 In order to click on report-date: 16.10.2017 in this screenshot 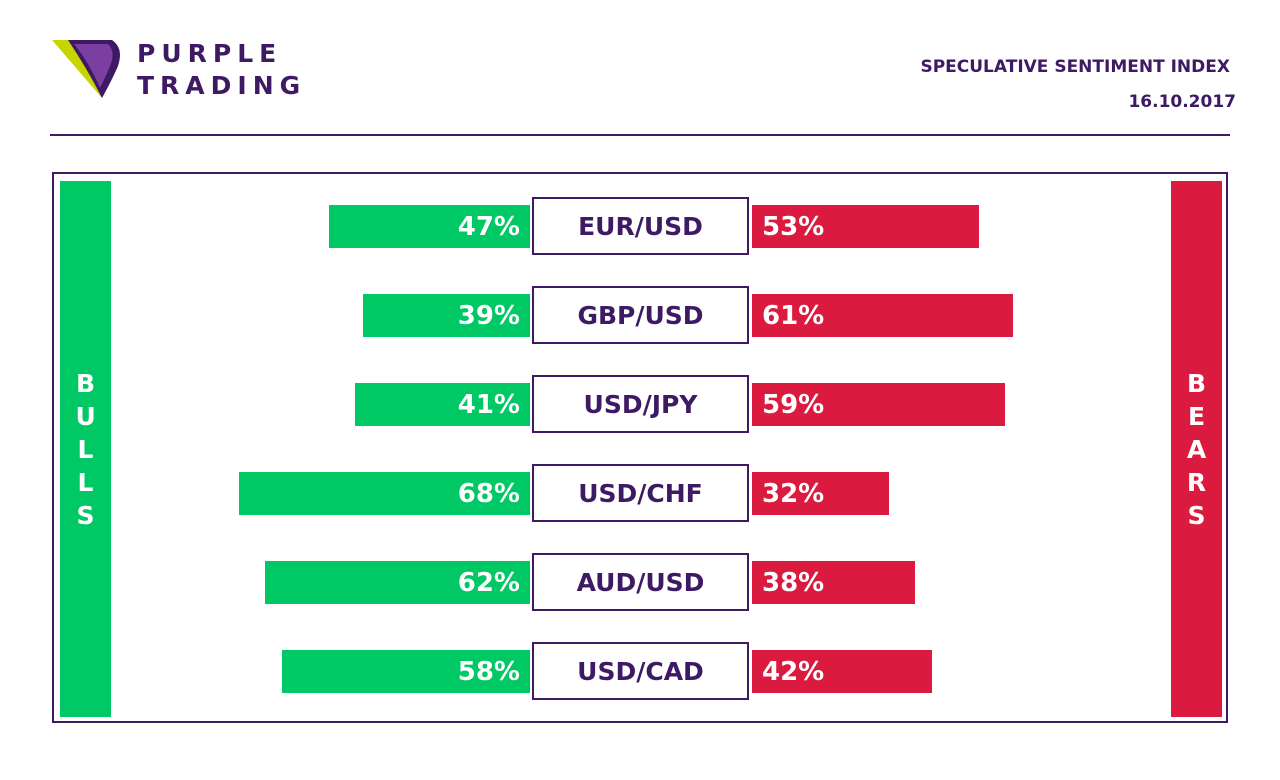, I will do `click(1182, 102)`.